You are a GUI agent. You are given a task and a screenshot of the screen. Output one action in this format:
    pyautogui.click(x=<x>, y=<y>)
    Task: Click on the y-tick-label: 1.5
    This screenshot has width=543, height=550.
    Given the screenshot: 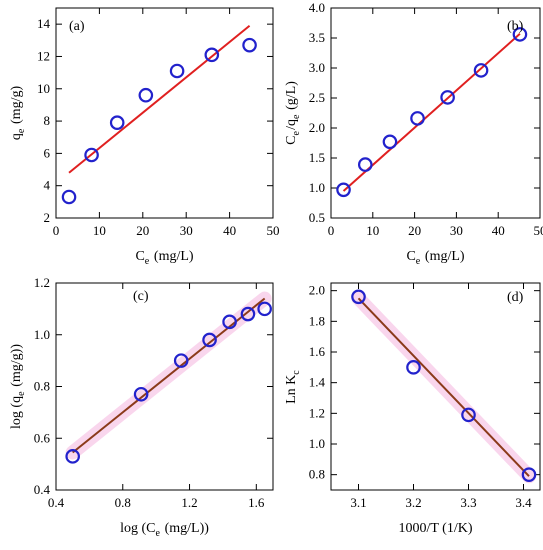 What is the action you would take?
    pyautogui.click(x=317, y=157)
    